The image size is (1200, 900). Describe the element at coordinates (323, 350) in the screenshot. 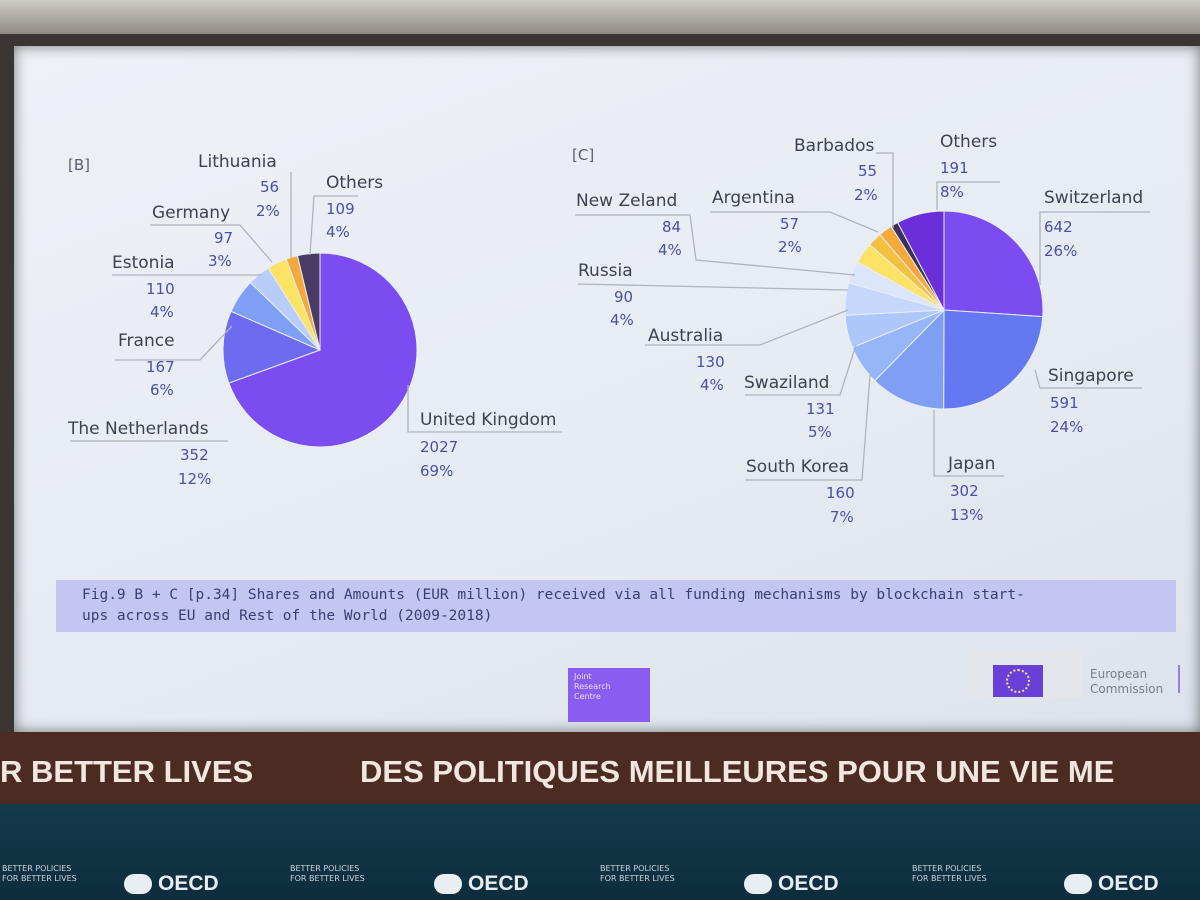

I see `pie-slice-united-kingdom` at that location.